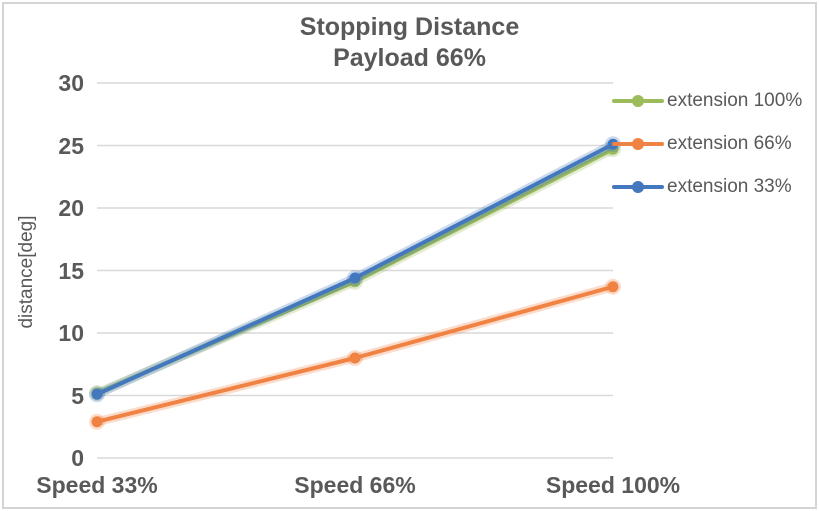 The image size is (819, 511). I want to click on x-axis-label: Speed 33%, so click(97, 485).